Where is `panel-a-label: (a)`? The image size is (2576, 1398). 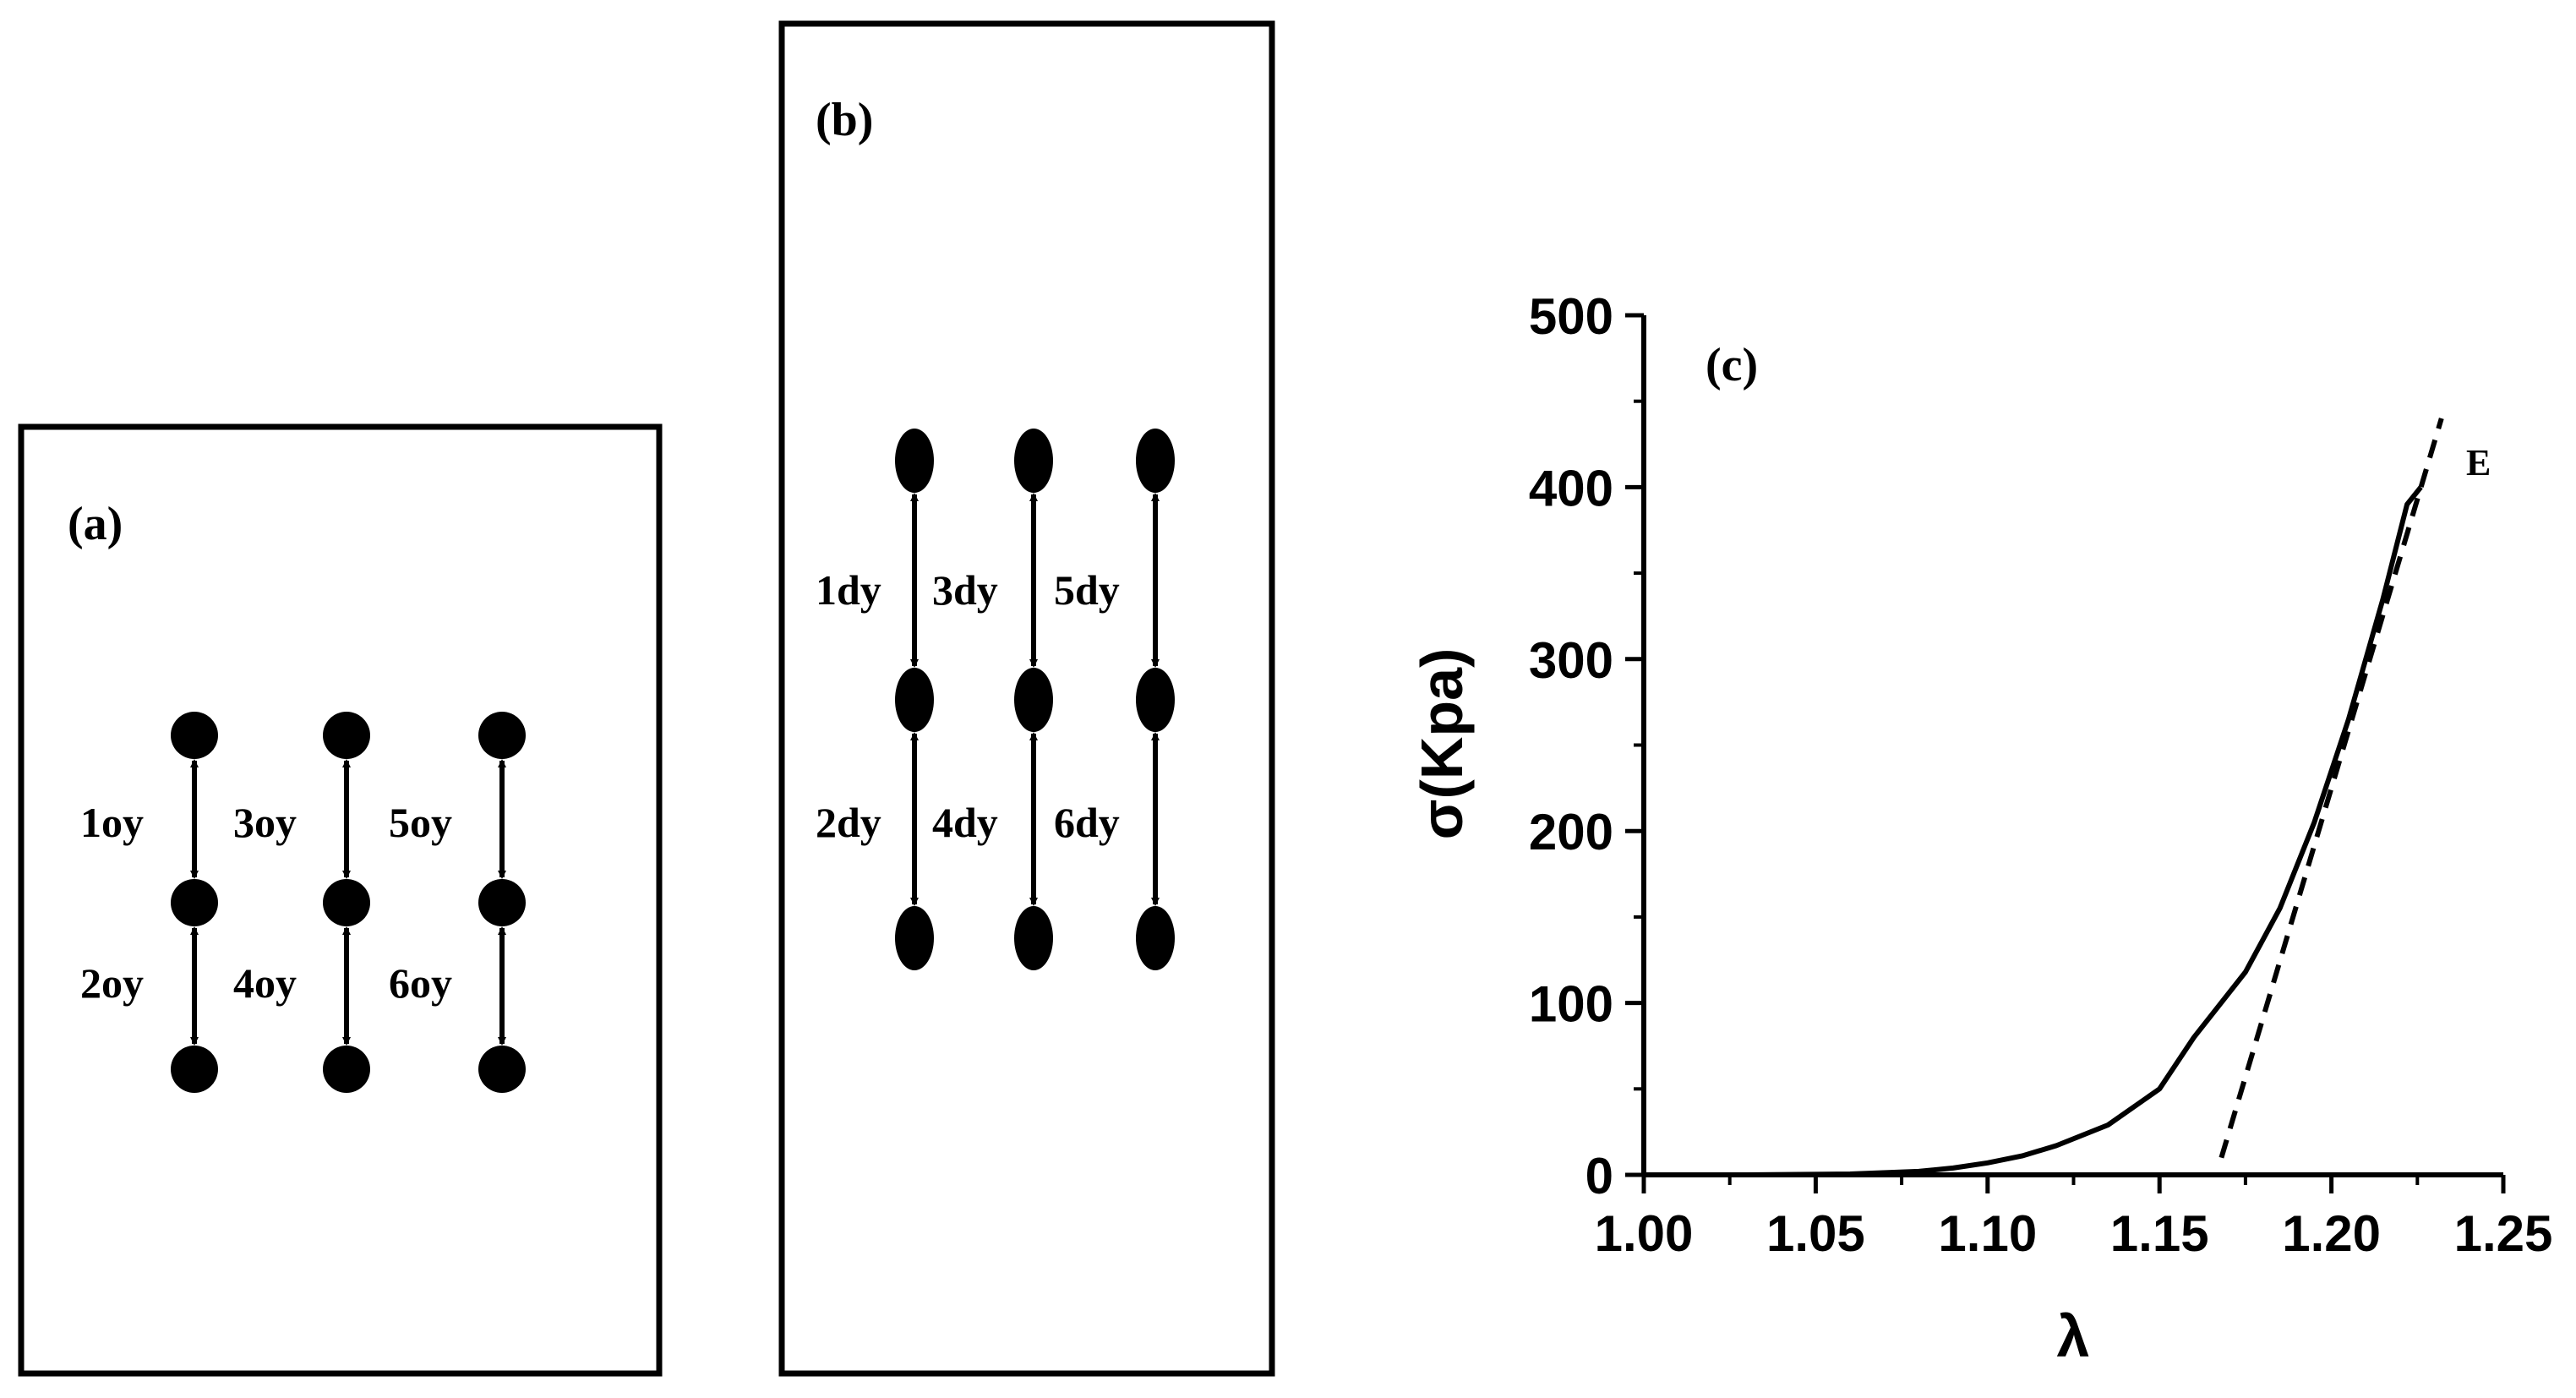
panel-a-label: (a) is located at coordinates (95, 524).